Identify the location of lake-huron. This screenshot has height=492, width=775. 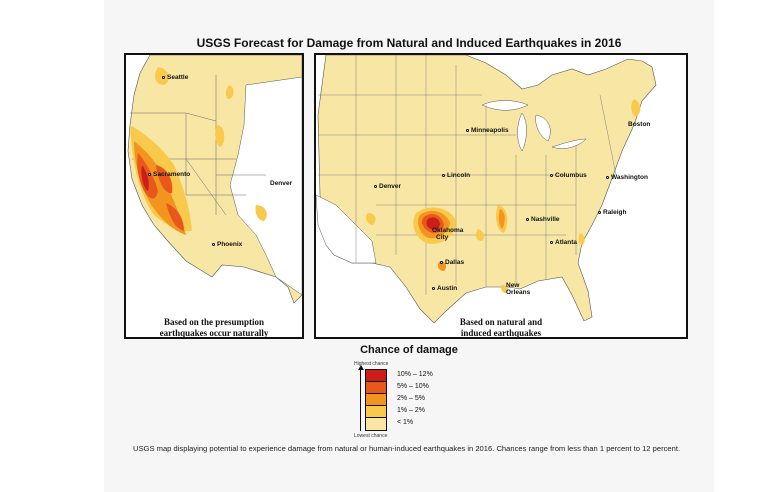
(543, 128).